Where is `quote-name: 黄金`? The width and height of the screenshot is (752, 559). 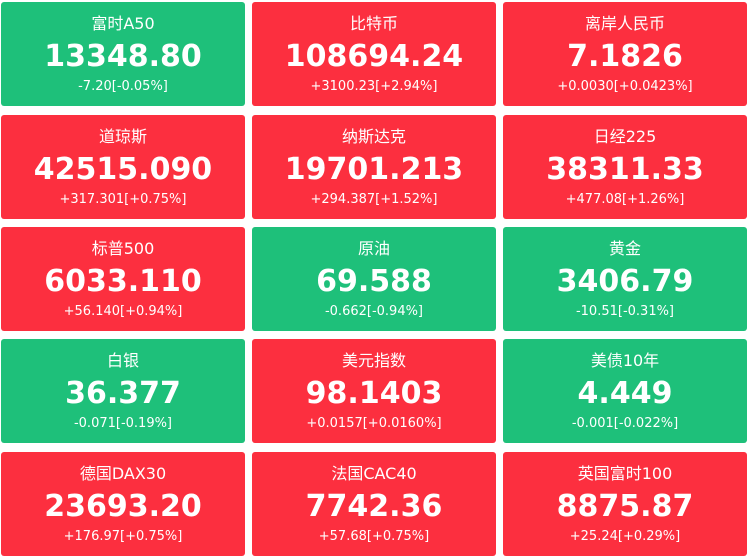 quote-name: 黄金 is located at coordinates (624, 248).